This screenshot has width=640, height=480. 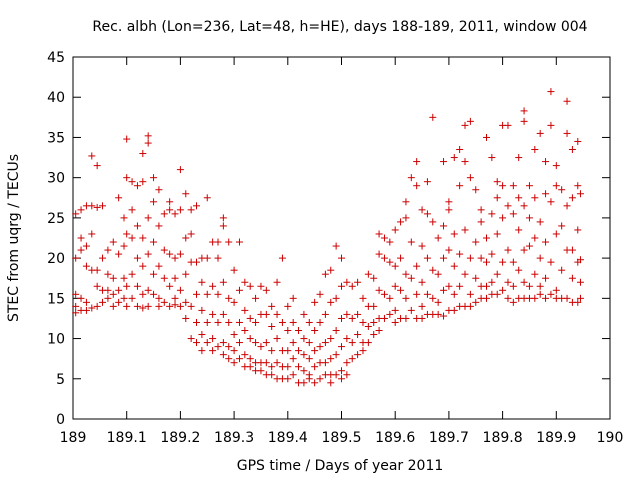 What do you see at coordinates (56, 259) in the screenshot?
I see `y-tick-label: 20` at bounding box center [56, 259].